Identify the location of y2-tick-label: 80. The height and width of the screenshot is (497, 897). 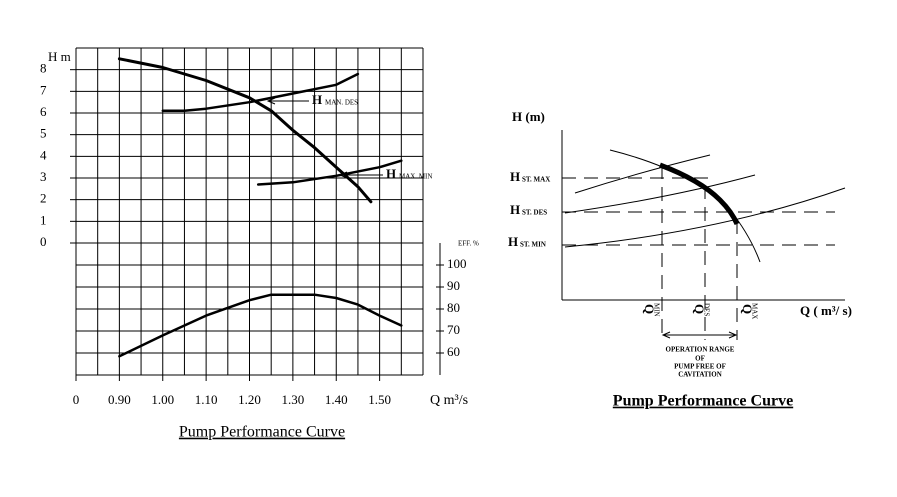
(453, 307).